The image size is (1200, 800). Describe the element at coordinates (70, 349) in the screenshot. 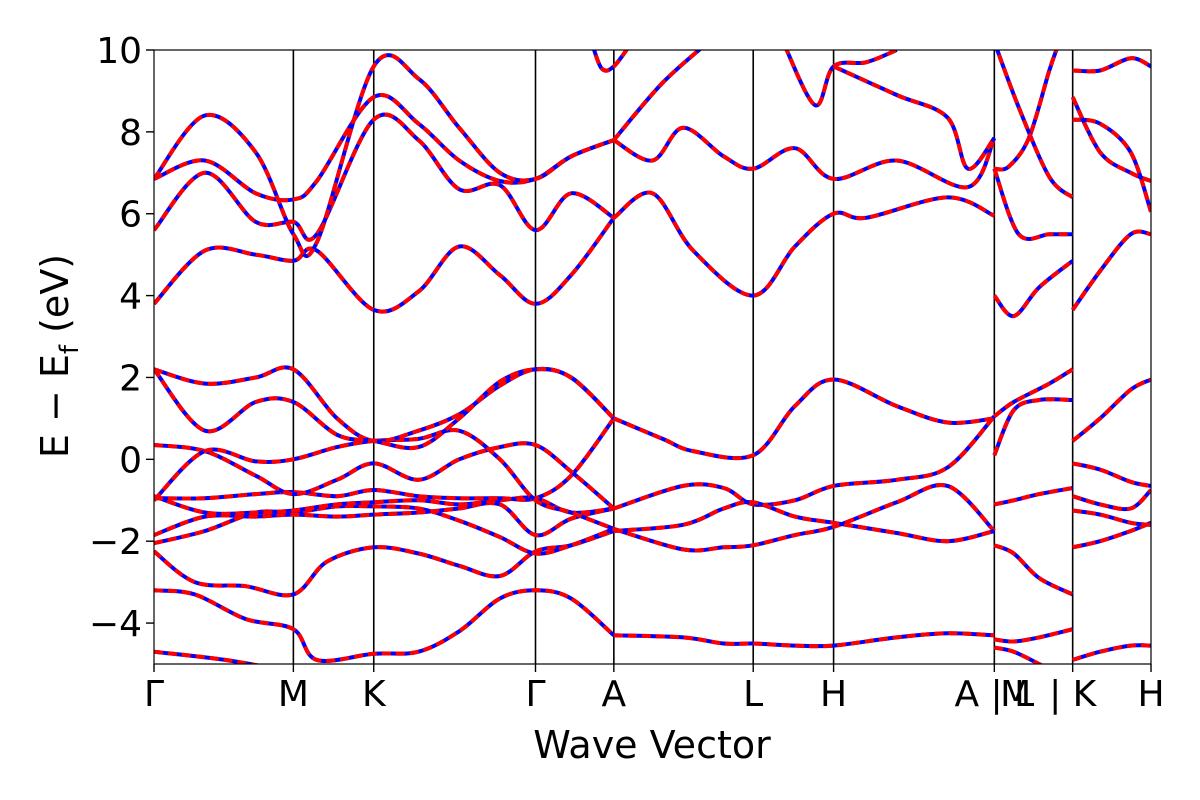

I see `y-axis-title-subscript: f` at that location.